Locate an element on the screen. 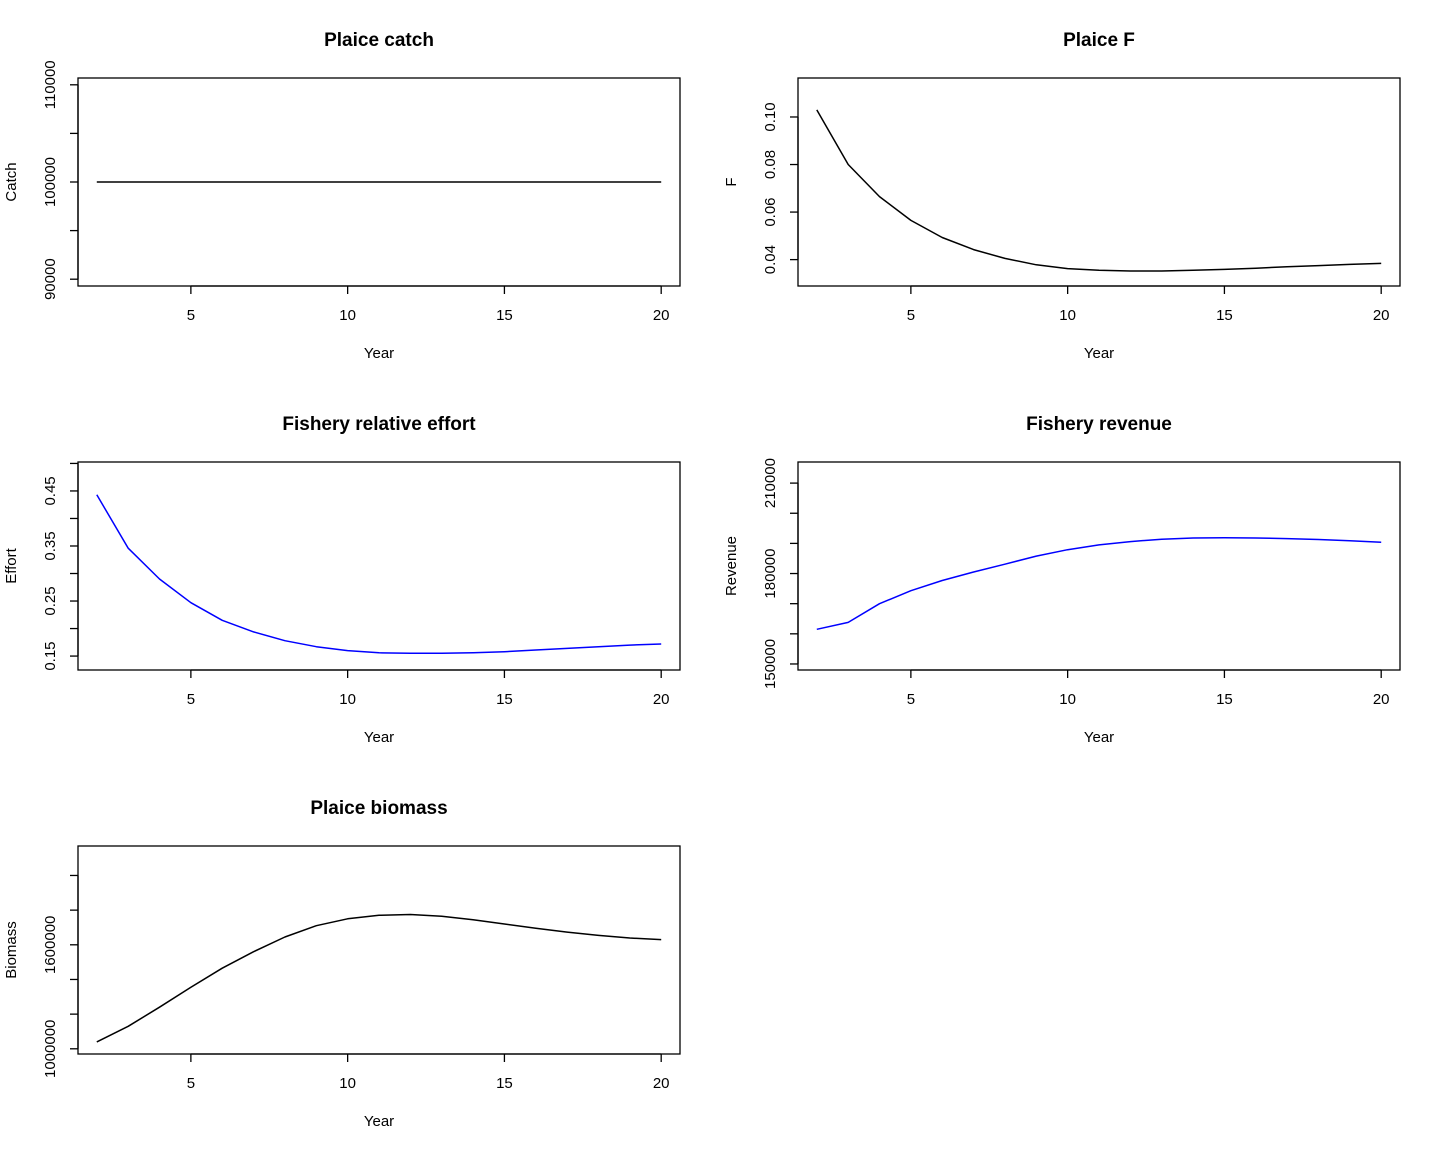 The image size is (1440, 1152). y-tick-label: 110000 is located at coordinates (50, 84).